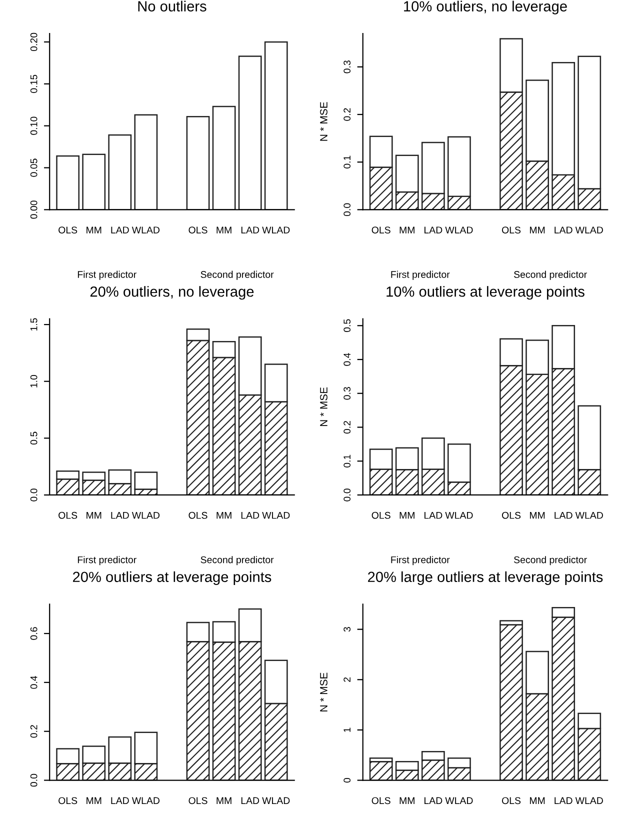 This screenshot has height=839, width=620. I want to click on y-tick-label: 0.6, so click(34, 633).